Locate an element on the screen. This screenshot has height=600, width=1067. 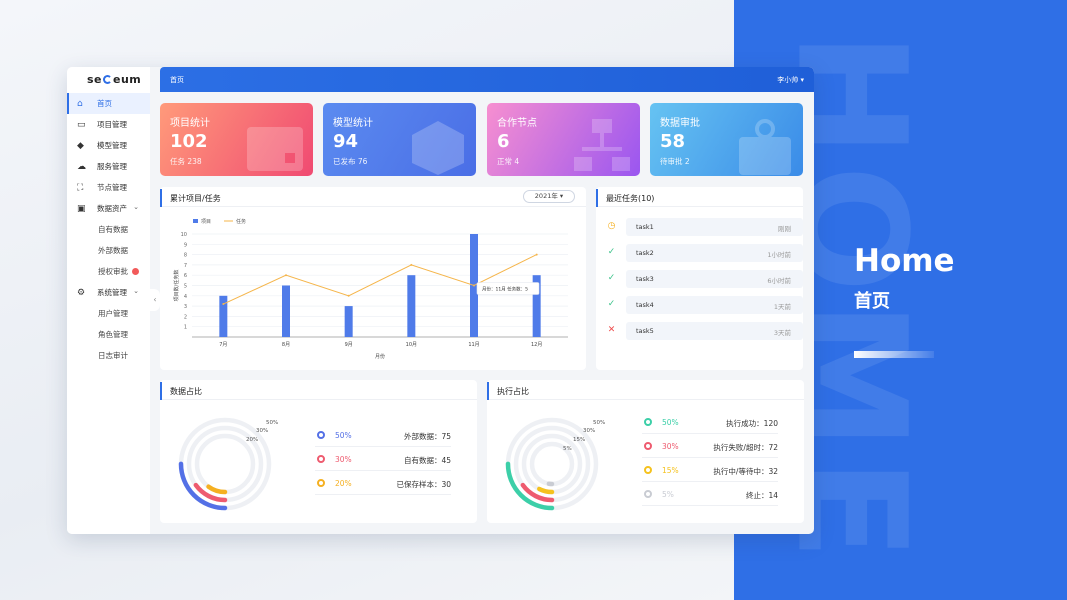
stat-value: 102 is located at coordinates (189, 141).